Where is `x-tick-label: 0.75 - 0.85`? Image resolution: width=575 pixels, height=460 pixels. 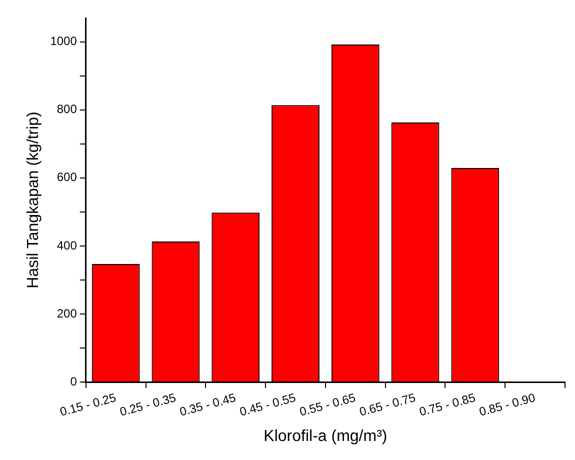 x-tick-label: 0.75 - 0.85 is located at coordinates (448, 404).